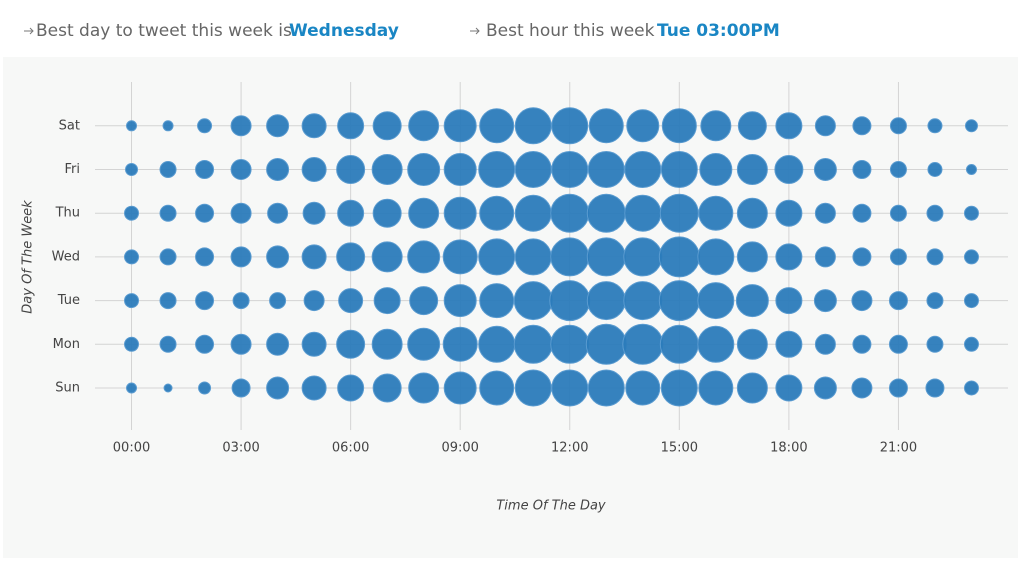 This screenshot has width=1020, height=564. What do you see at coordinates (68, 300) in the screenshot?
I see `y-tick-label: Tue` at bounding box center [68, 300].